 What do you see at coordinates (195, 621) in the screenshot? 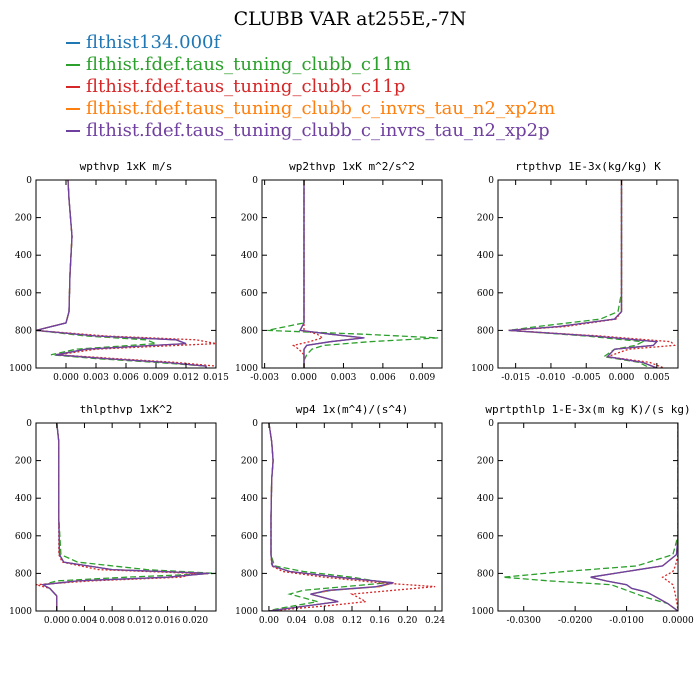
I see `x-tick-label: 0.020` at bounding box center [195, 621].